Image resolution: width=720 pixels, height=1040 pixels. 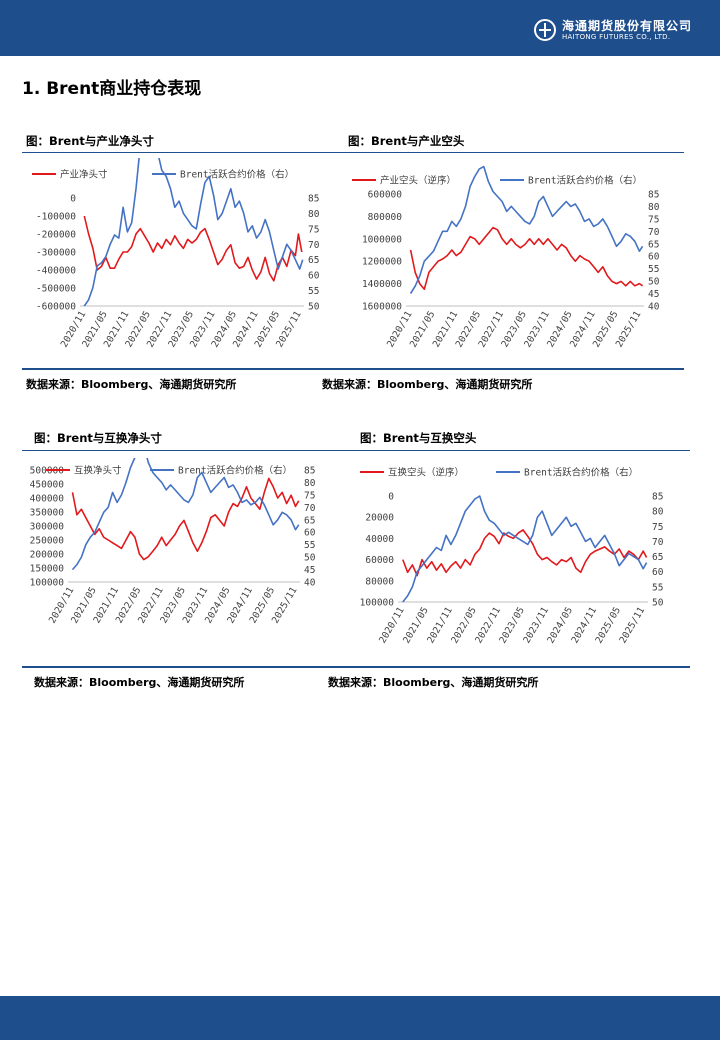 What do you see at coordinates (56, 271) in the screenshot?
I see `left-axis-tick-label: -400000` at bounding box center [56, 271].